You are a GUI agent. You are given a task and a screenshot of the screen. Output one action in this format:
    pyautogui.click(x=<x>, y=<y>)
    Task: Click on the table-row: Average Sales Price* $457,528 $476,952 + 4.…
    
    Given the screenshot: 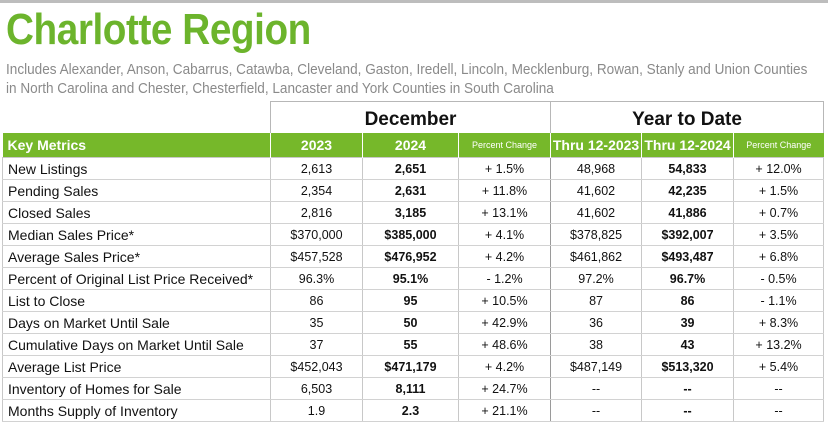 What is the action you would take?
    pyautogui.click(x=413, y=256)
    